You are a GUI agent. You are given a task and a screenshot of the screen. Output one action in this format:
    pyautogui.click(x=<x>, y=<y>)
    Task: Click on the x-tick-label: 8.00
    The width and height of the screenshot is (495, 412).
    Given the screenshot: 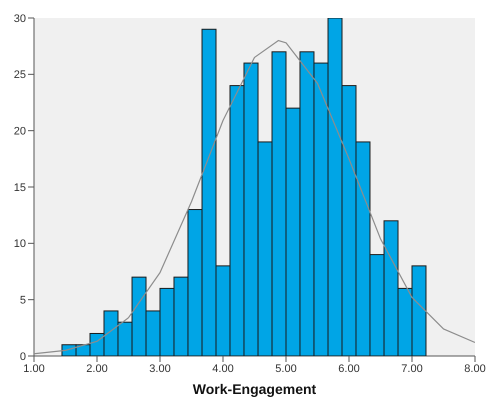 What is the action you would take?
    pyautogui.click(x=475, y=368)
    